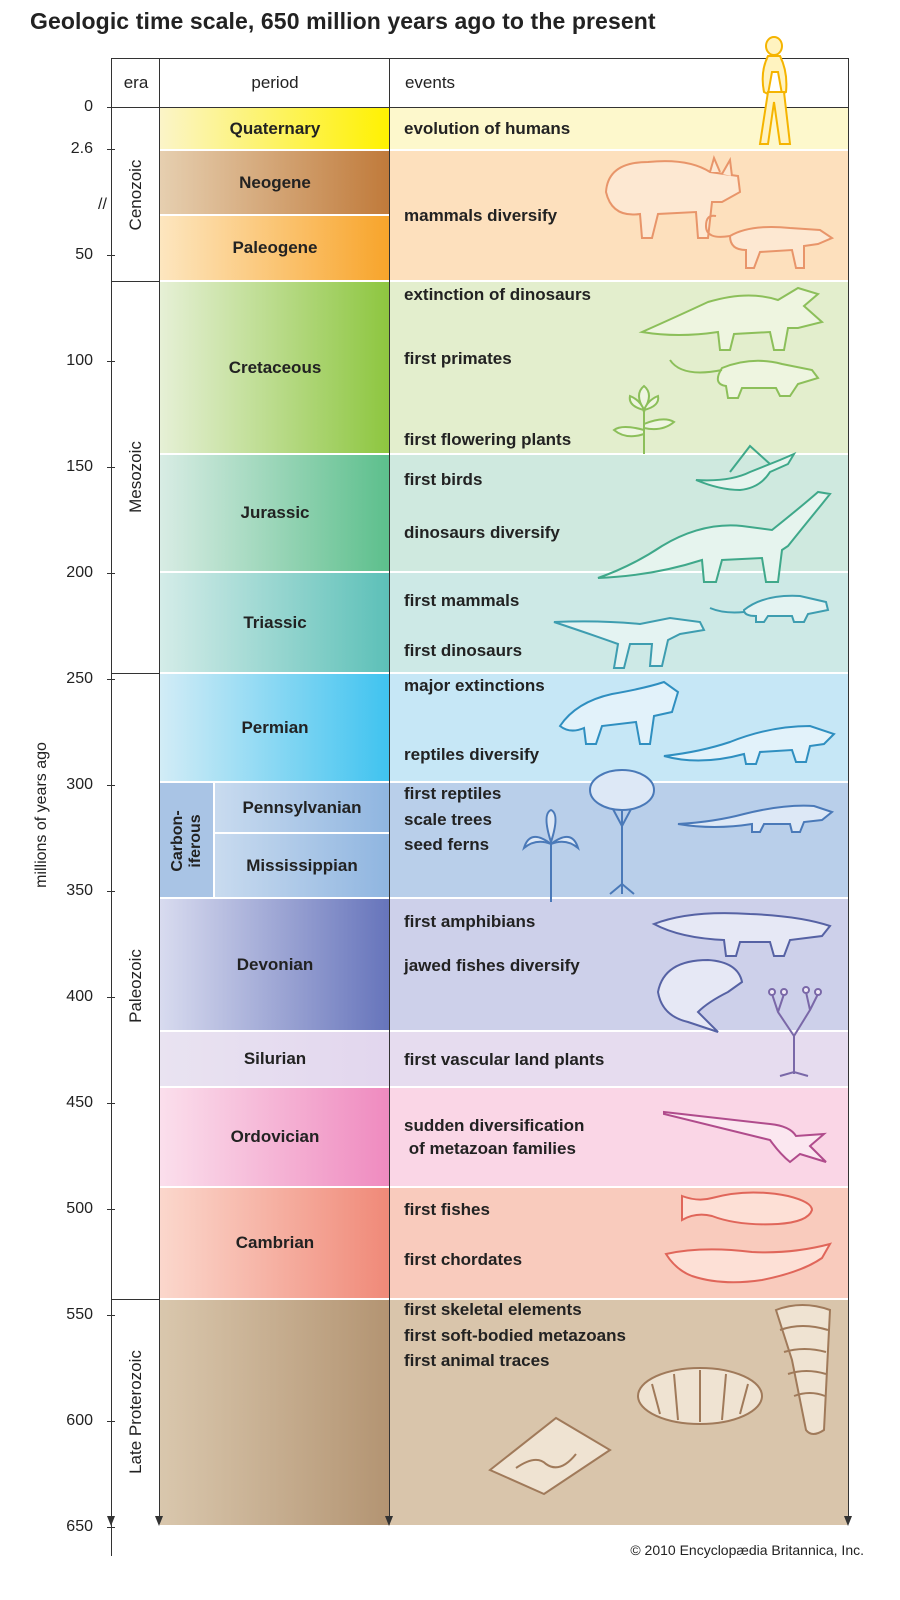 The width and height of the screenshot is (900, 1600). What do you see at coordinates (135, 986) in the screenshot?
I see `era-label: Paleozoic` at bounding box center [135, 986].